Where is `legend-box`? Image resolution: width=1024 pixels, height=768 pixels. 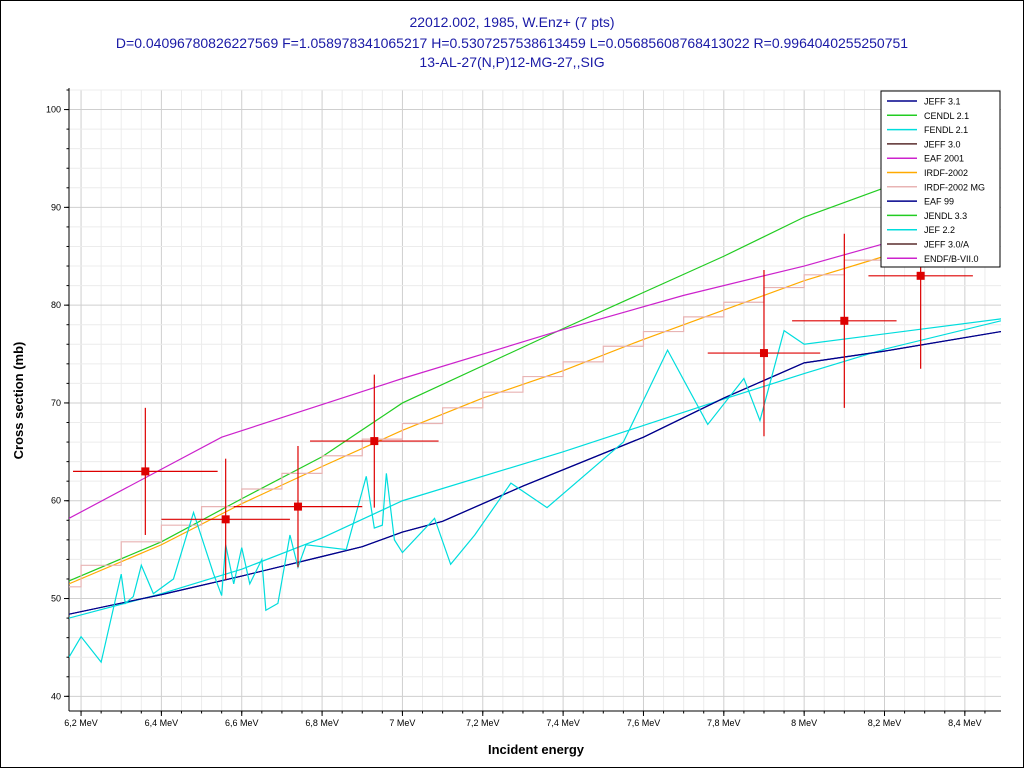
legend-box is located at coordinates (940, 179).